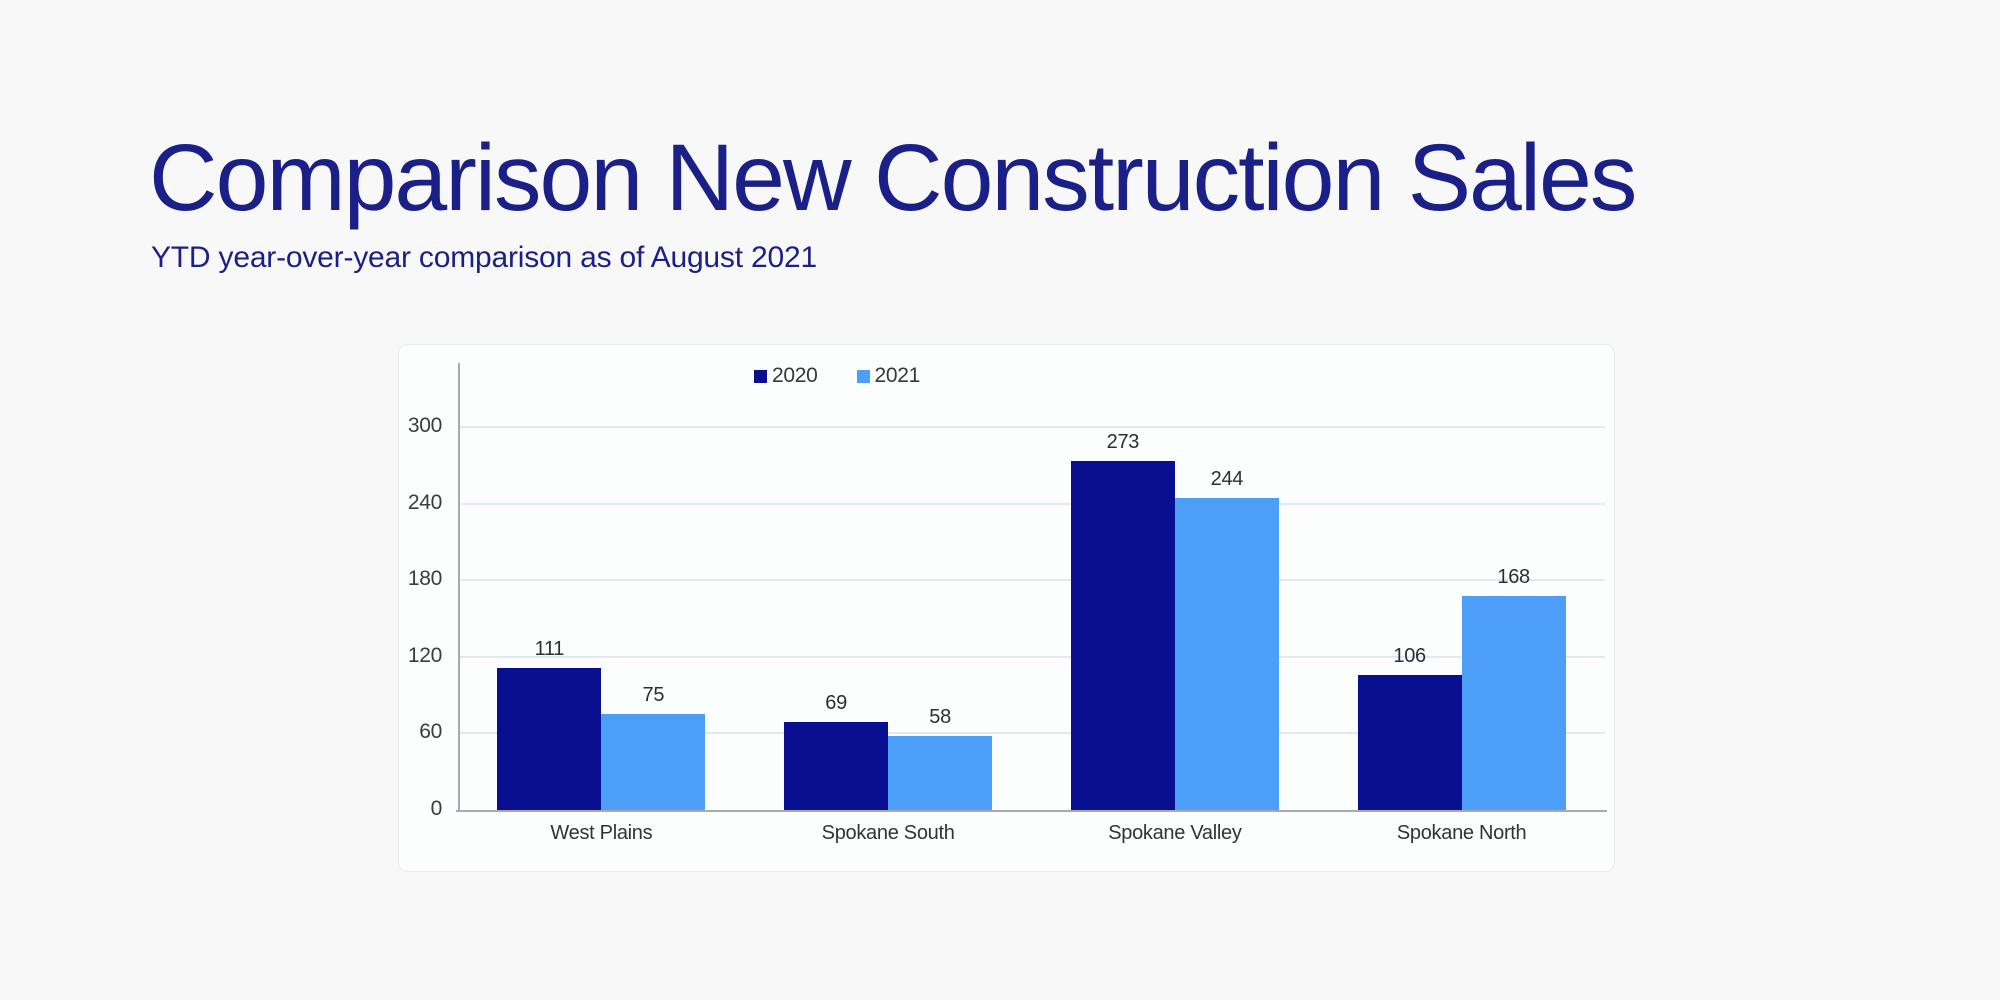 The height and width of the screenshot is (1000, 2000). Describe the element at coordinates (863, 376) in the screenshot. I see `legend-swatch-2021` at that location.